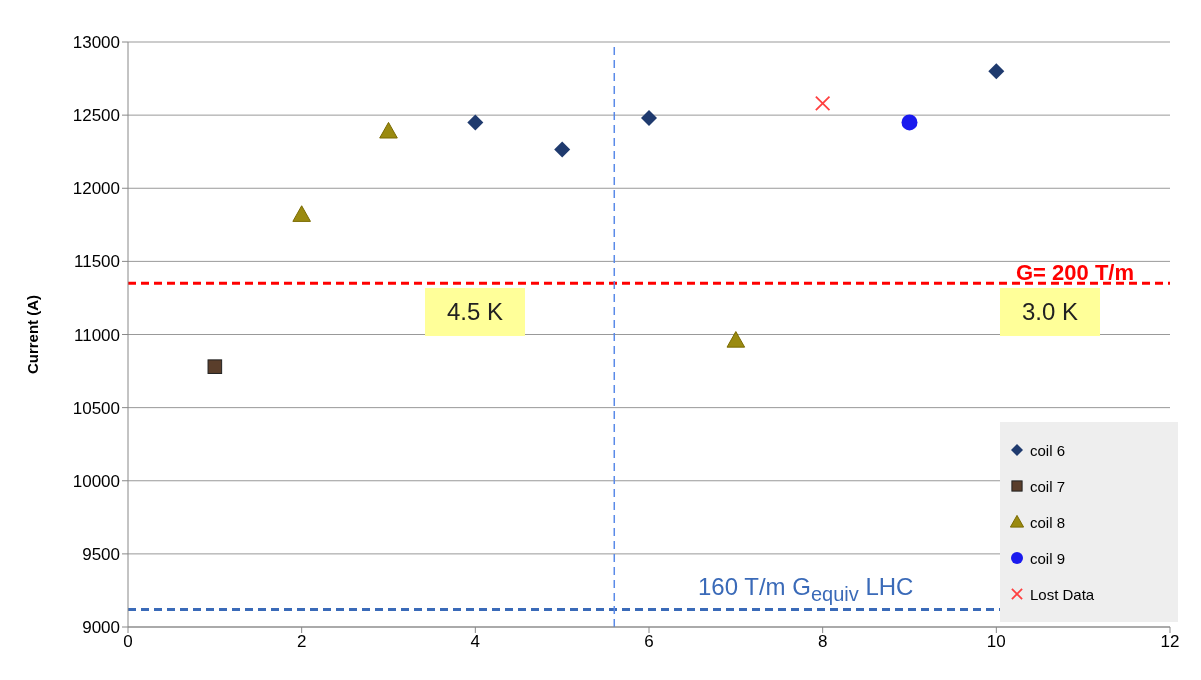 The height and width of the screenshot is (680, 1201). I want to click on x-tick-label: 2, so click(301, 642).